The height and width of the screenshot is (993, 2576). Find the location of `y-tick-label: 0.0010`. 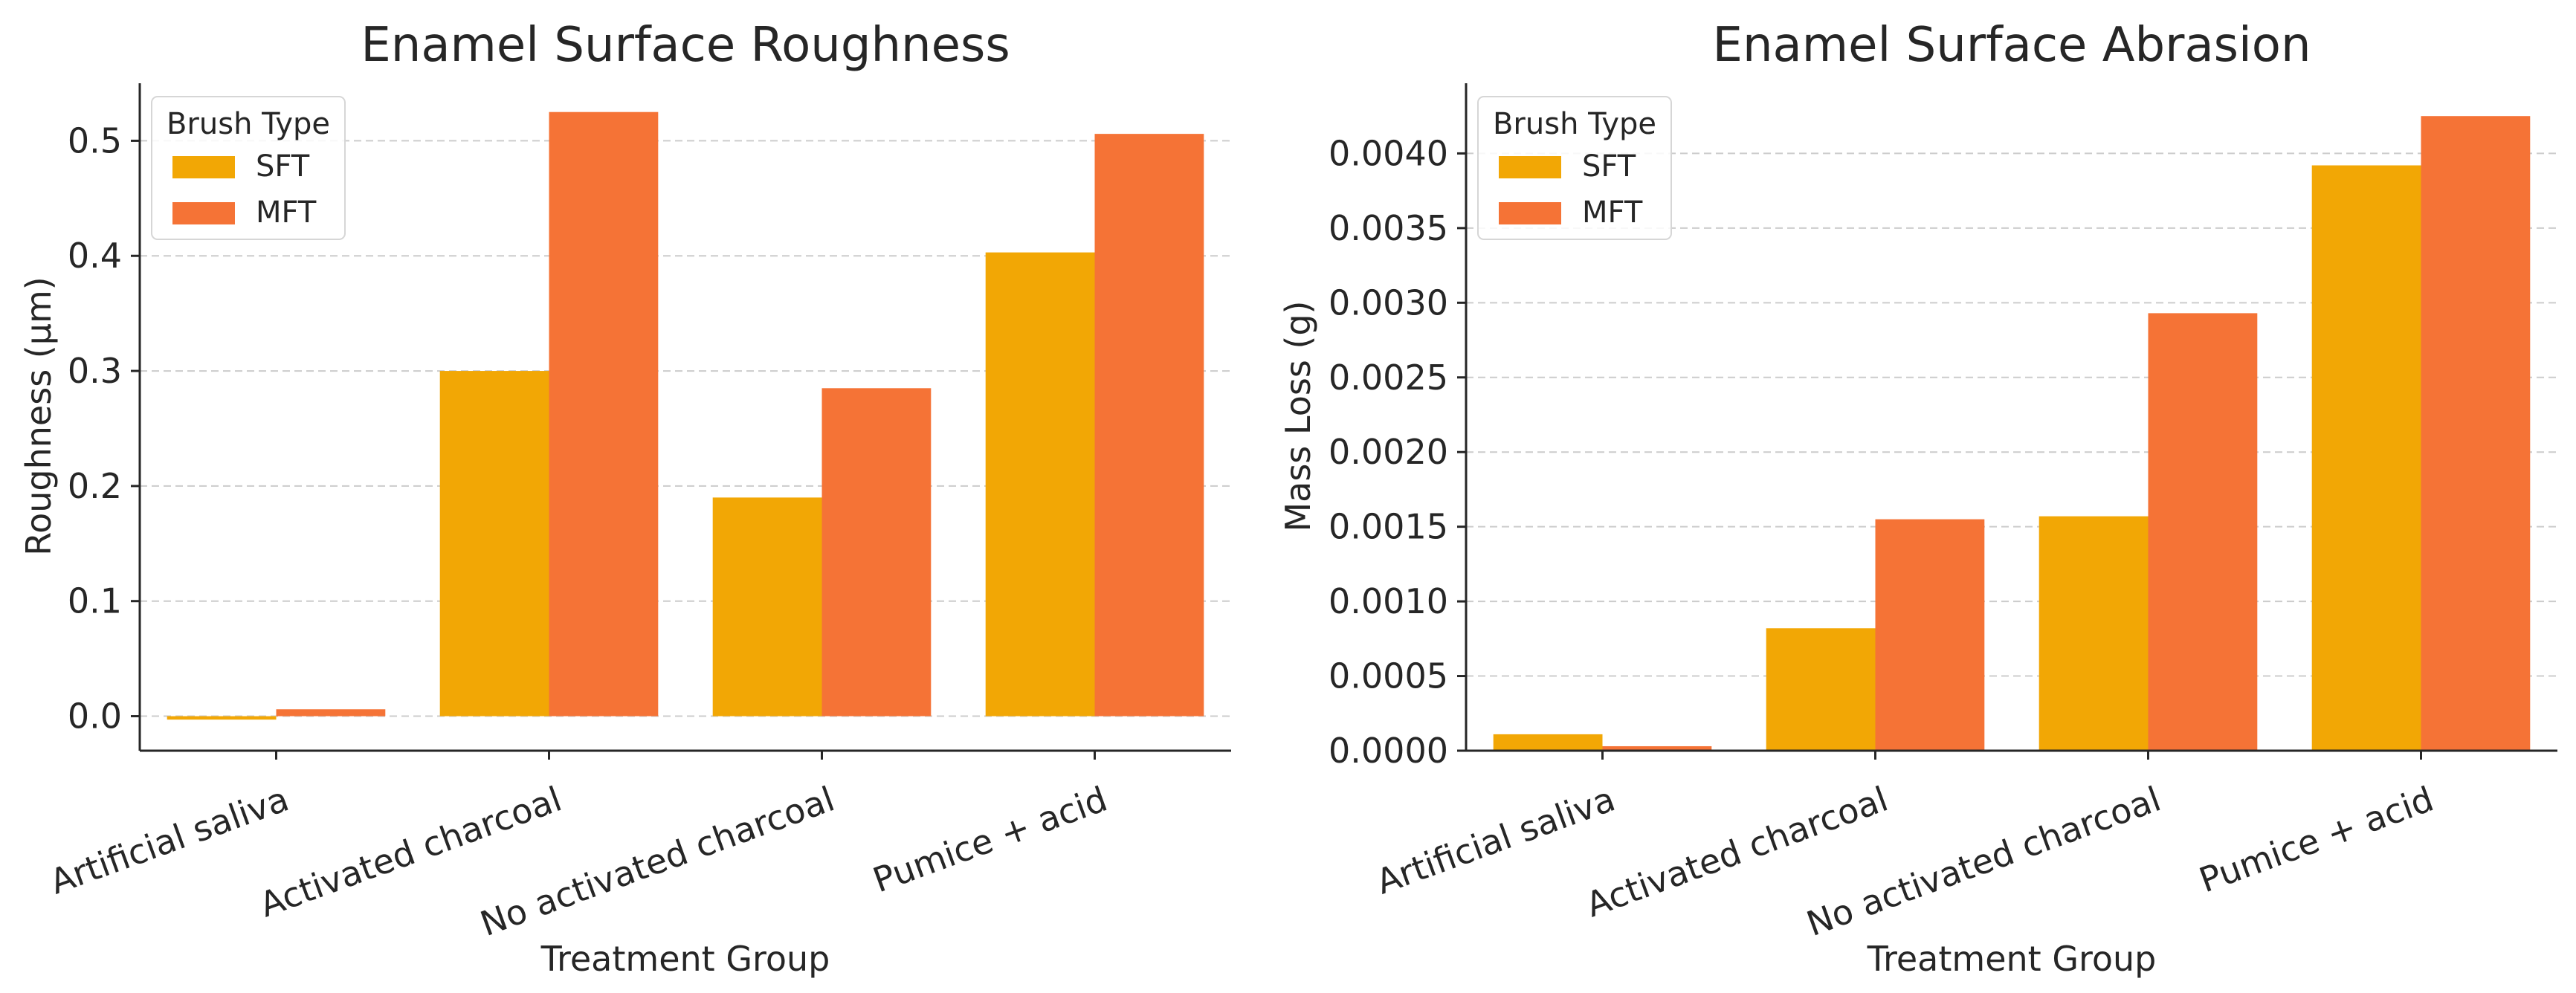

y-tick-label: 0.0010 is located at coordinates (1388, 601).